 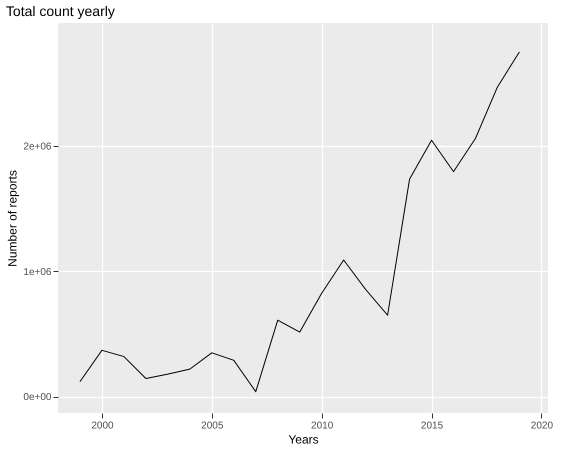 What do you see at coordinates (212, 426) in the screenshot?
I see `x-tick-label: 2005` at bounding box center [212, 426].